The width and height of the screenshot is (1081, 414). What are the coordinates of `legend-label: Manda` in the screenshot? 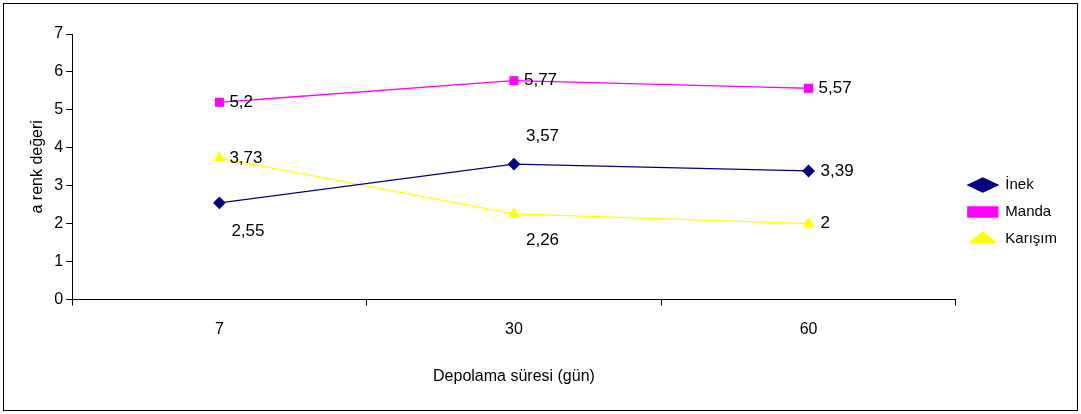 It's located at (1028, 211).